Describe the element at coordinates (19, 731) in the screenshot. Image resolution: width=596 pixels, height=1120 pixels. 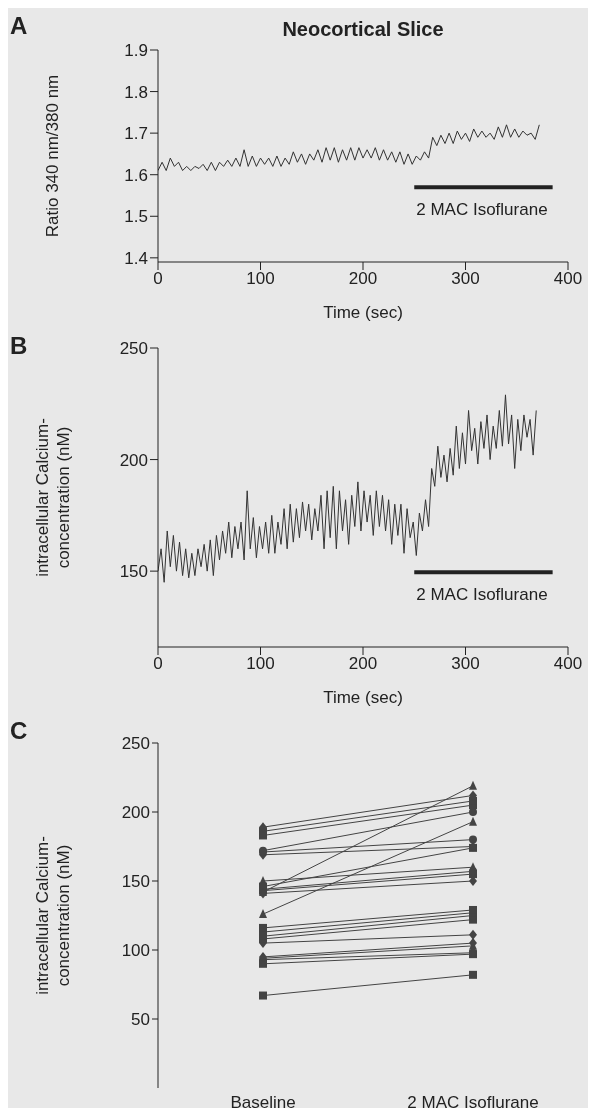
I see `text: C` at that location.